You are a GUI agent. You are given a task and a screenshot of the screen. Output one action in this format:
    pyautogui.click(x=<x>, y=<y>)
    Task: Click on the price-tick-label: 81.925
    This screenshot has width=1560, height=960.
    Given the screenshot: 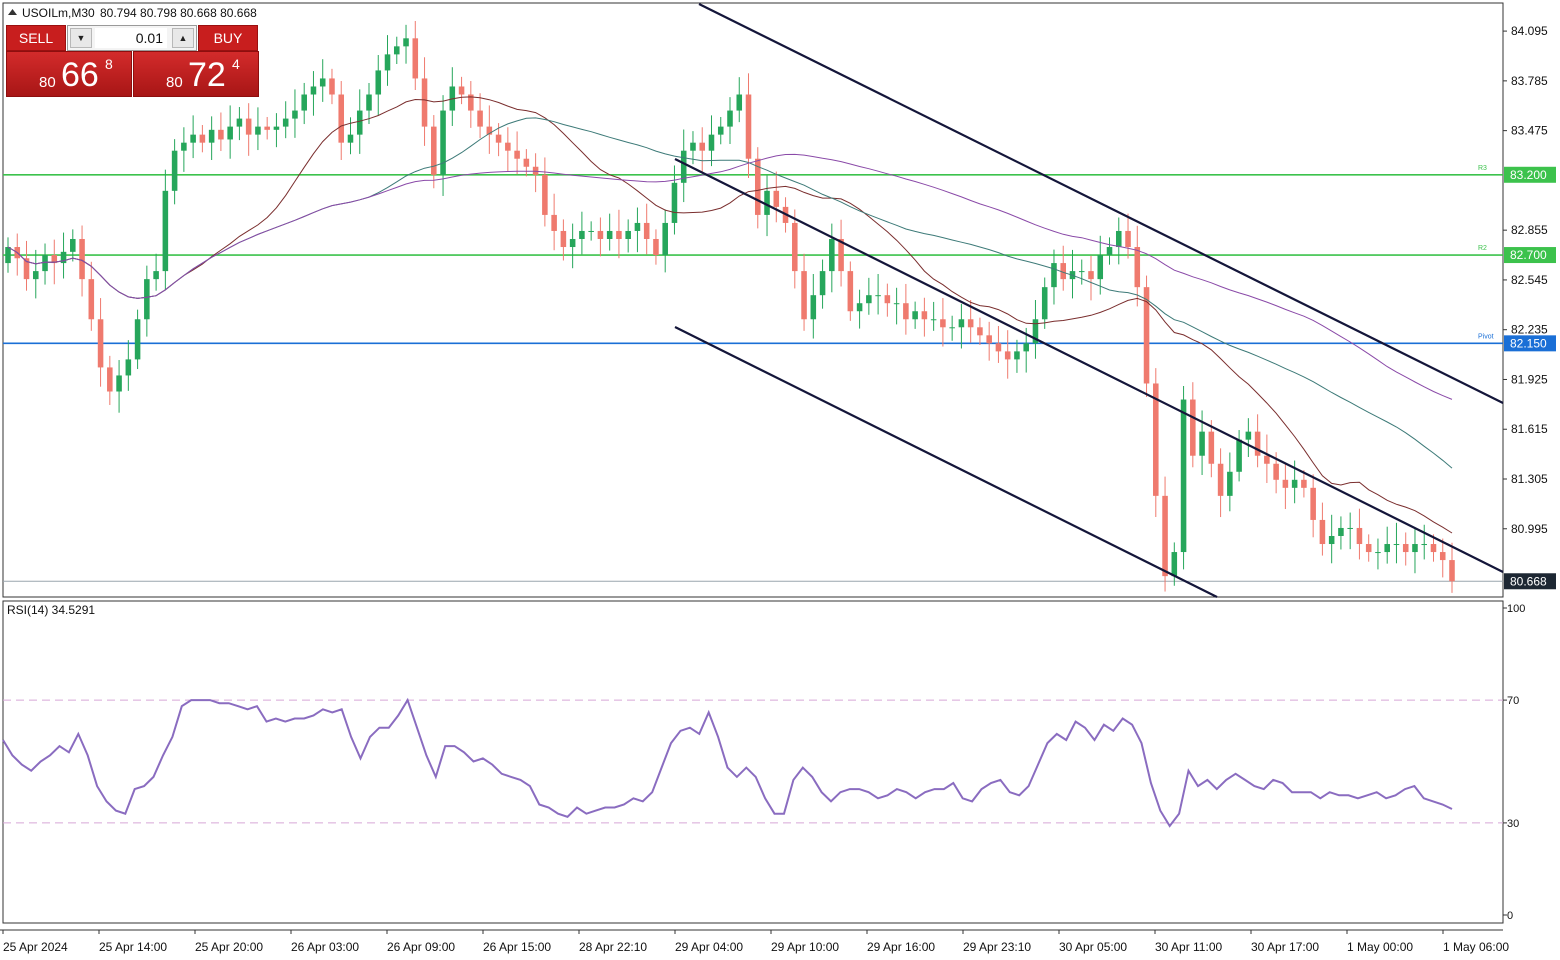 What is the action you would take?
    pyautogui.click(x=1529, y=379)
    